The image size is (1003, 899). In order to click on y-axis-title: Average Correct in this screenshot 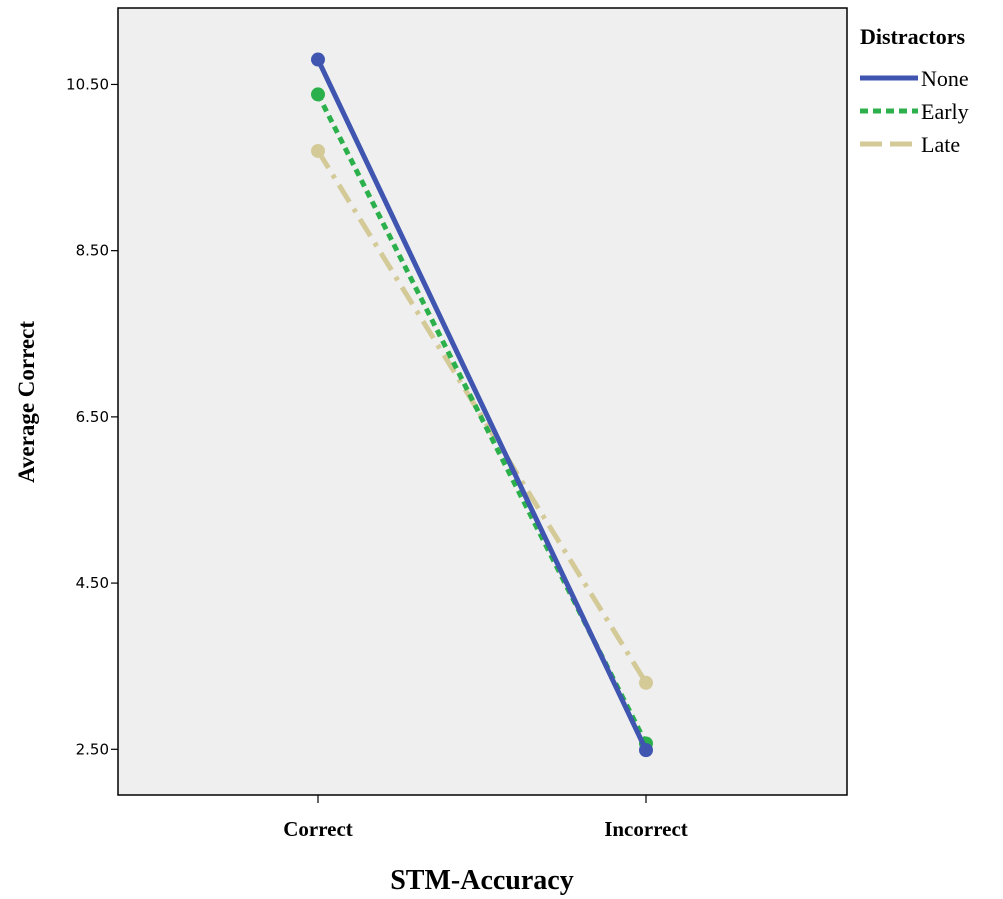, I will do `click(26, 402)`.